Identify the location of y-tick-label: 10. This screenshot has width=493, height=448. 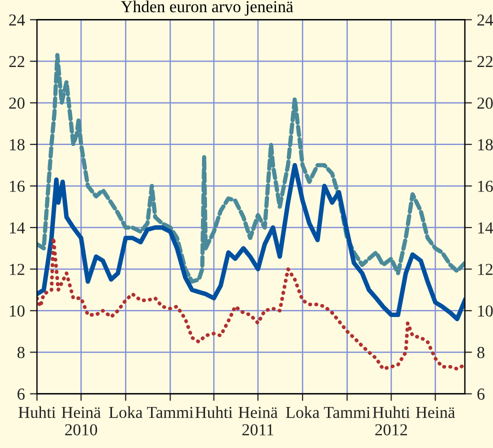
(17, 311).